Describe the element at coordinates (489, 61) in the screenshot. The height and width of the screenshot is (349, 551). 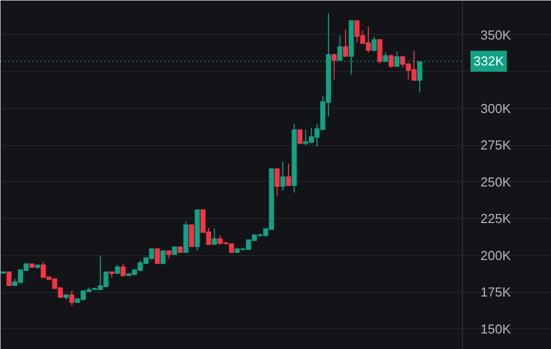
I see `ref-line-label: 332K` at that location.